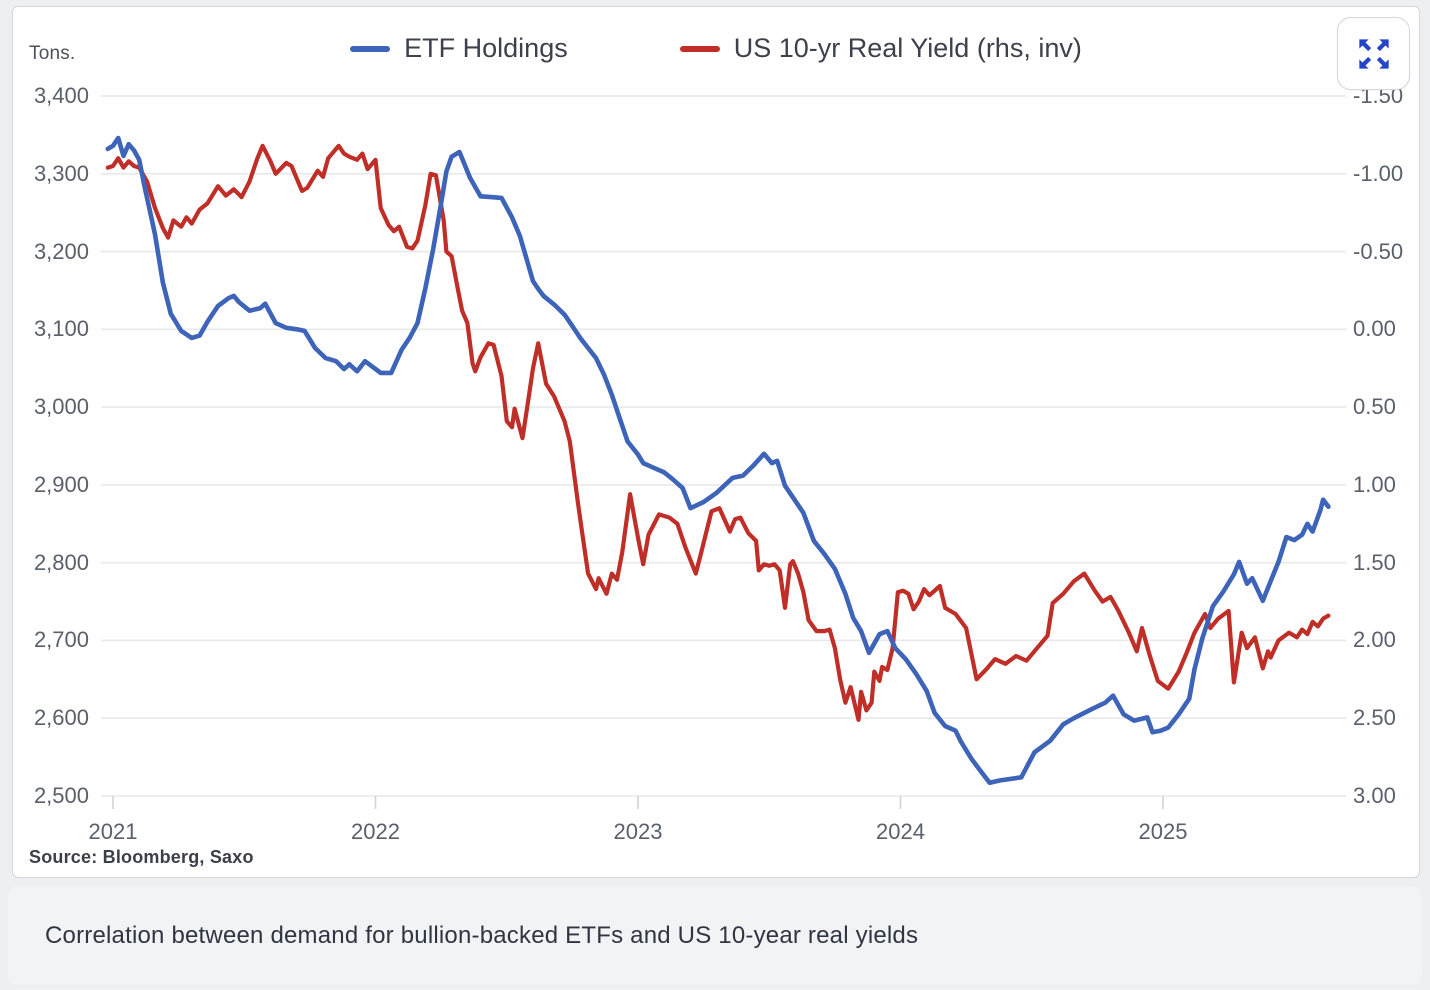 This screenshot has height=990, width=1430. Describe the element at coordinates (61, 407) in the screenshot. I see `left-axis-tick: 3,000` at that location.